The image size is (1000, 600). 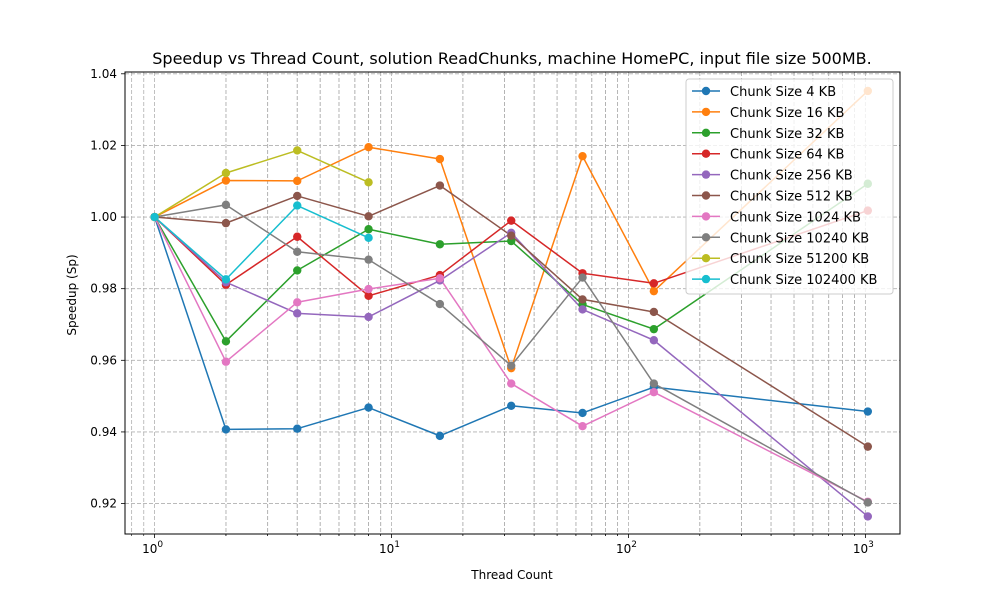 What do you see at coordinates (791, 197) in the screenshot?
I see `legend-label: Chunk Size 512 KB` at bounding box center [791, 197].